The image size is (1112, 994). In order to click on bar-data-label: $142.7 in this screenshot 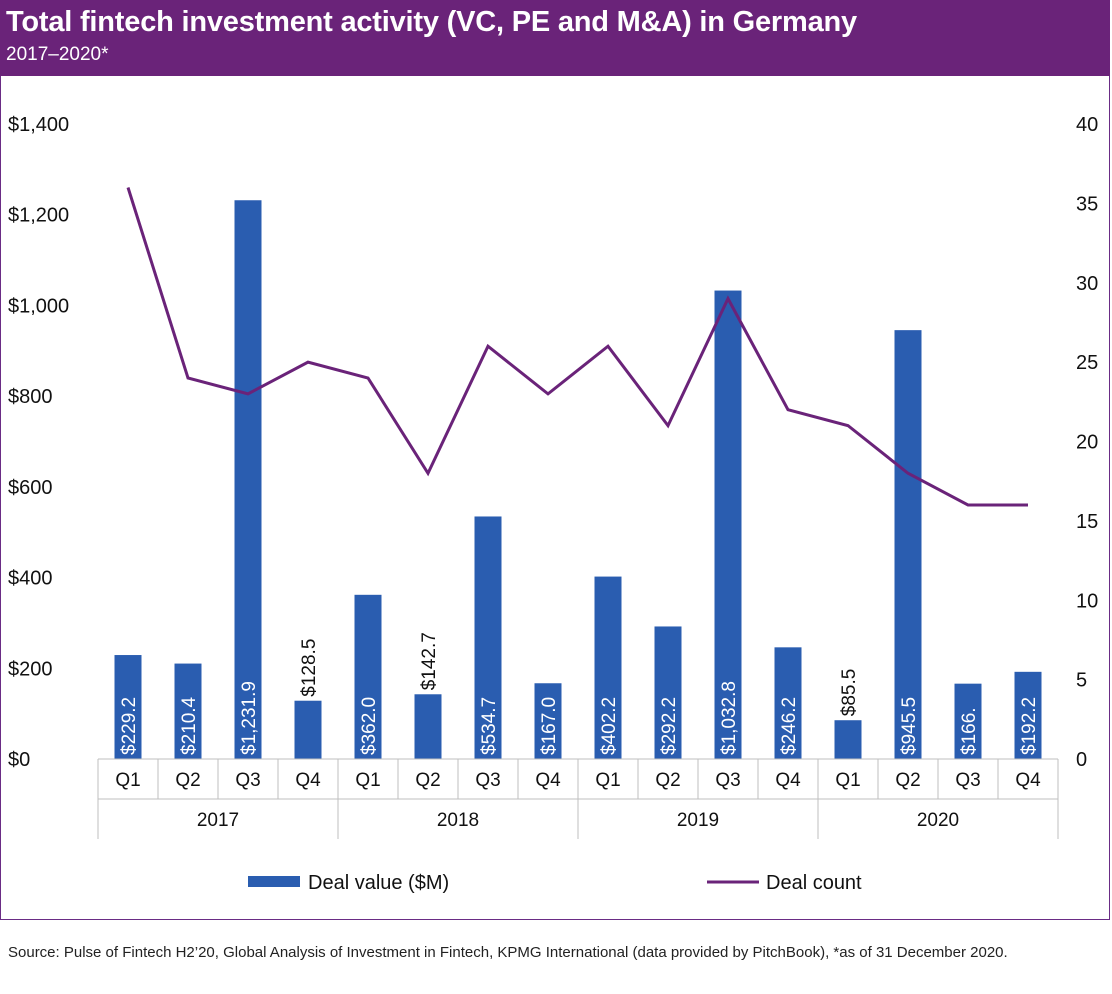, I will do `click(429, 661)`.